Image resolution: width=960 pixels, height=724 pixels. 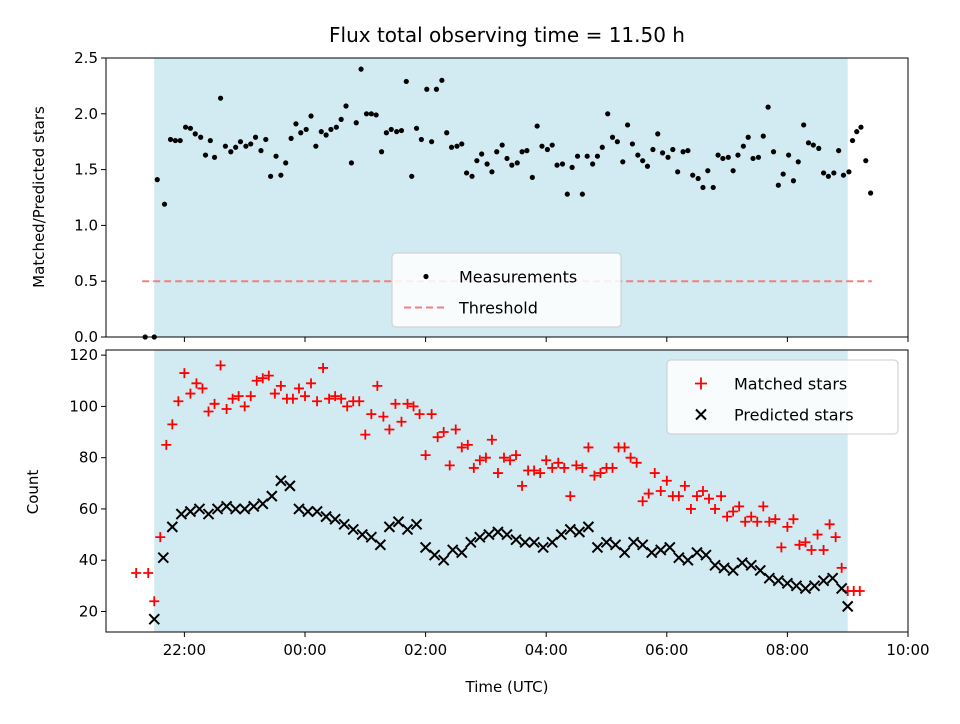 I want to click on x-tick-label: 02:00, so click(x=425, y=650).